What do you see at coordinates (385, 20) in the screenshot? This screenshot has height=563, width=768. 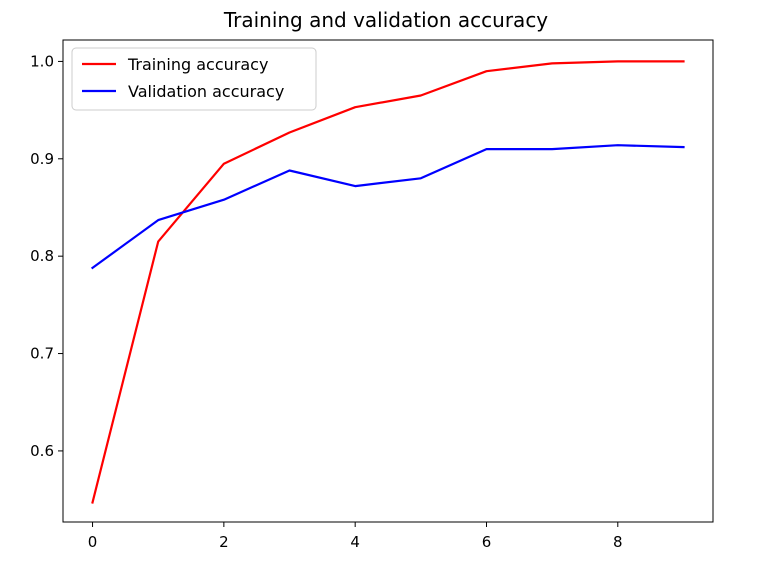 I see `chart-title: Training and validation accuracy` at bounding box center [385, 20].